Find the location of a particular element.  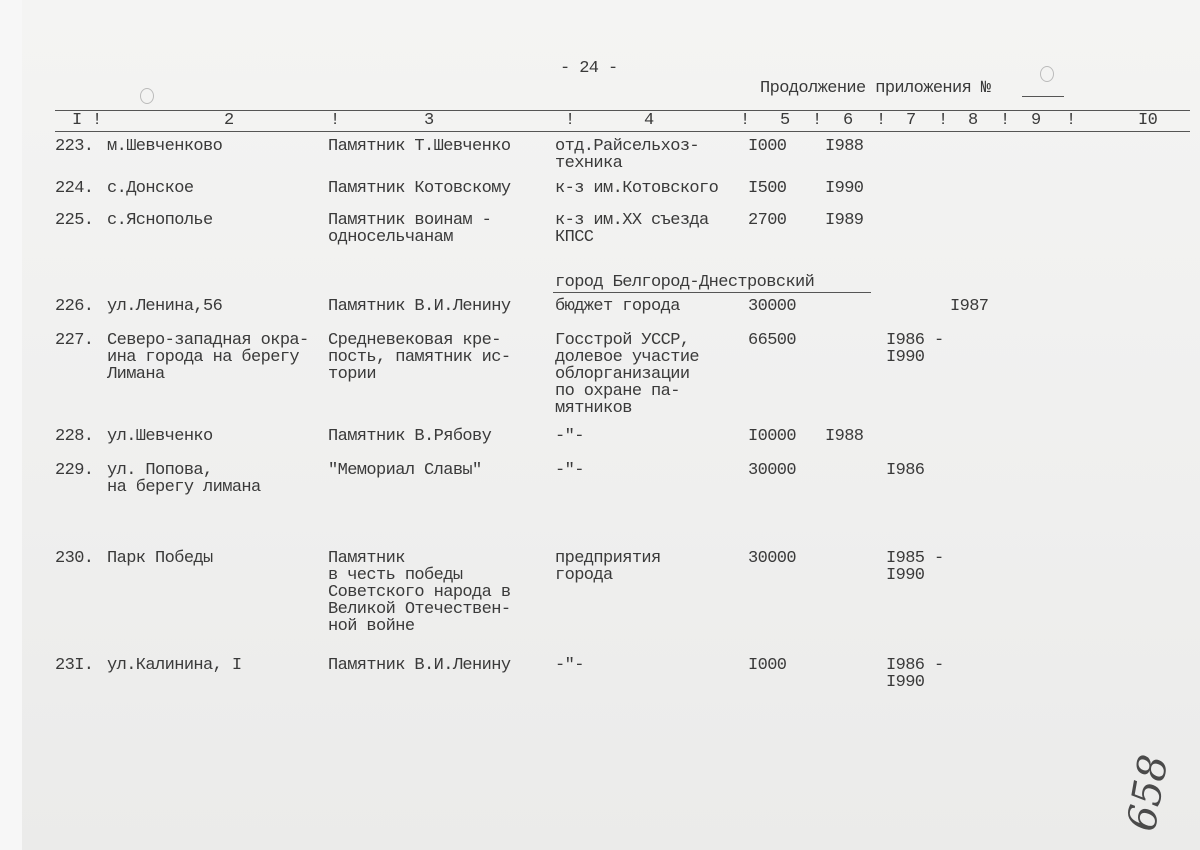

col-header-7: 7 is located at coordinates (911, 120).